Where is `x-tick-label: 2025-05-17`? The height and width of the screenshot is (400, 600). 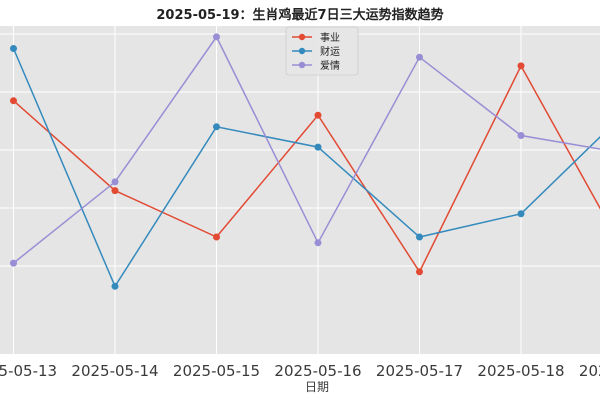
x-tick-label: 2025-05-17 is located at coordinates (419, 371).